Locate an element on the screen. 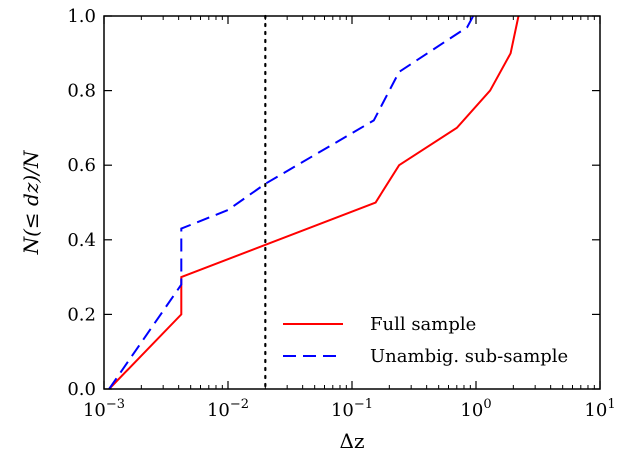  y-tick-label-1: 0.2 is located at coordinates (81, 314).